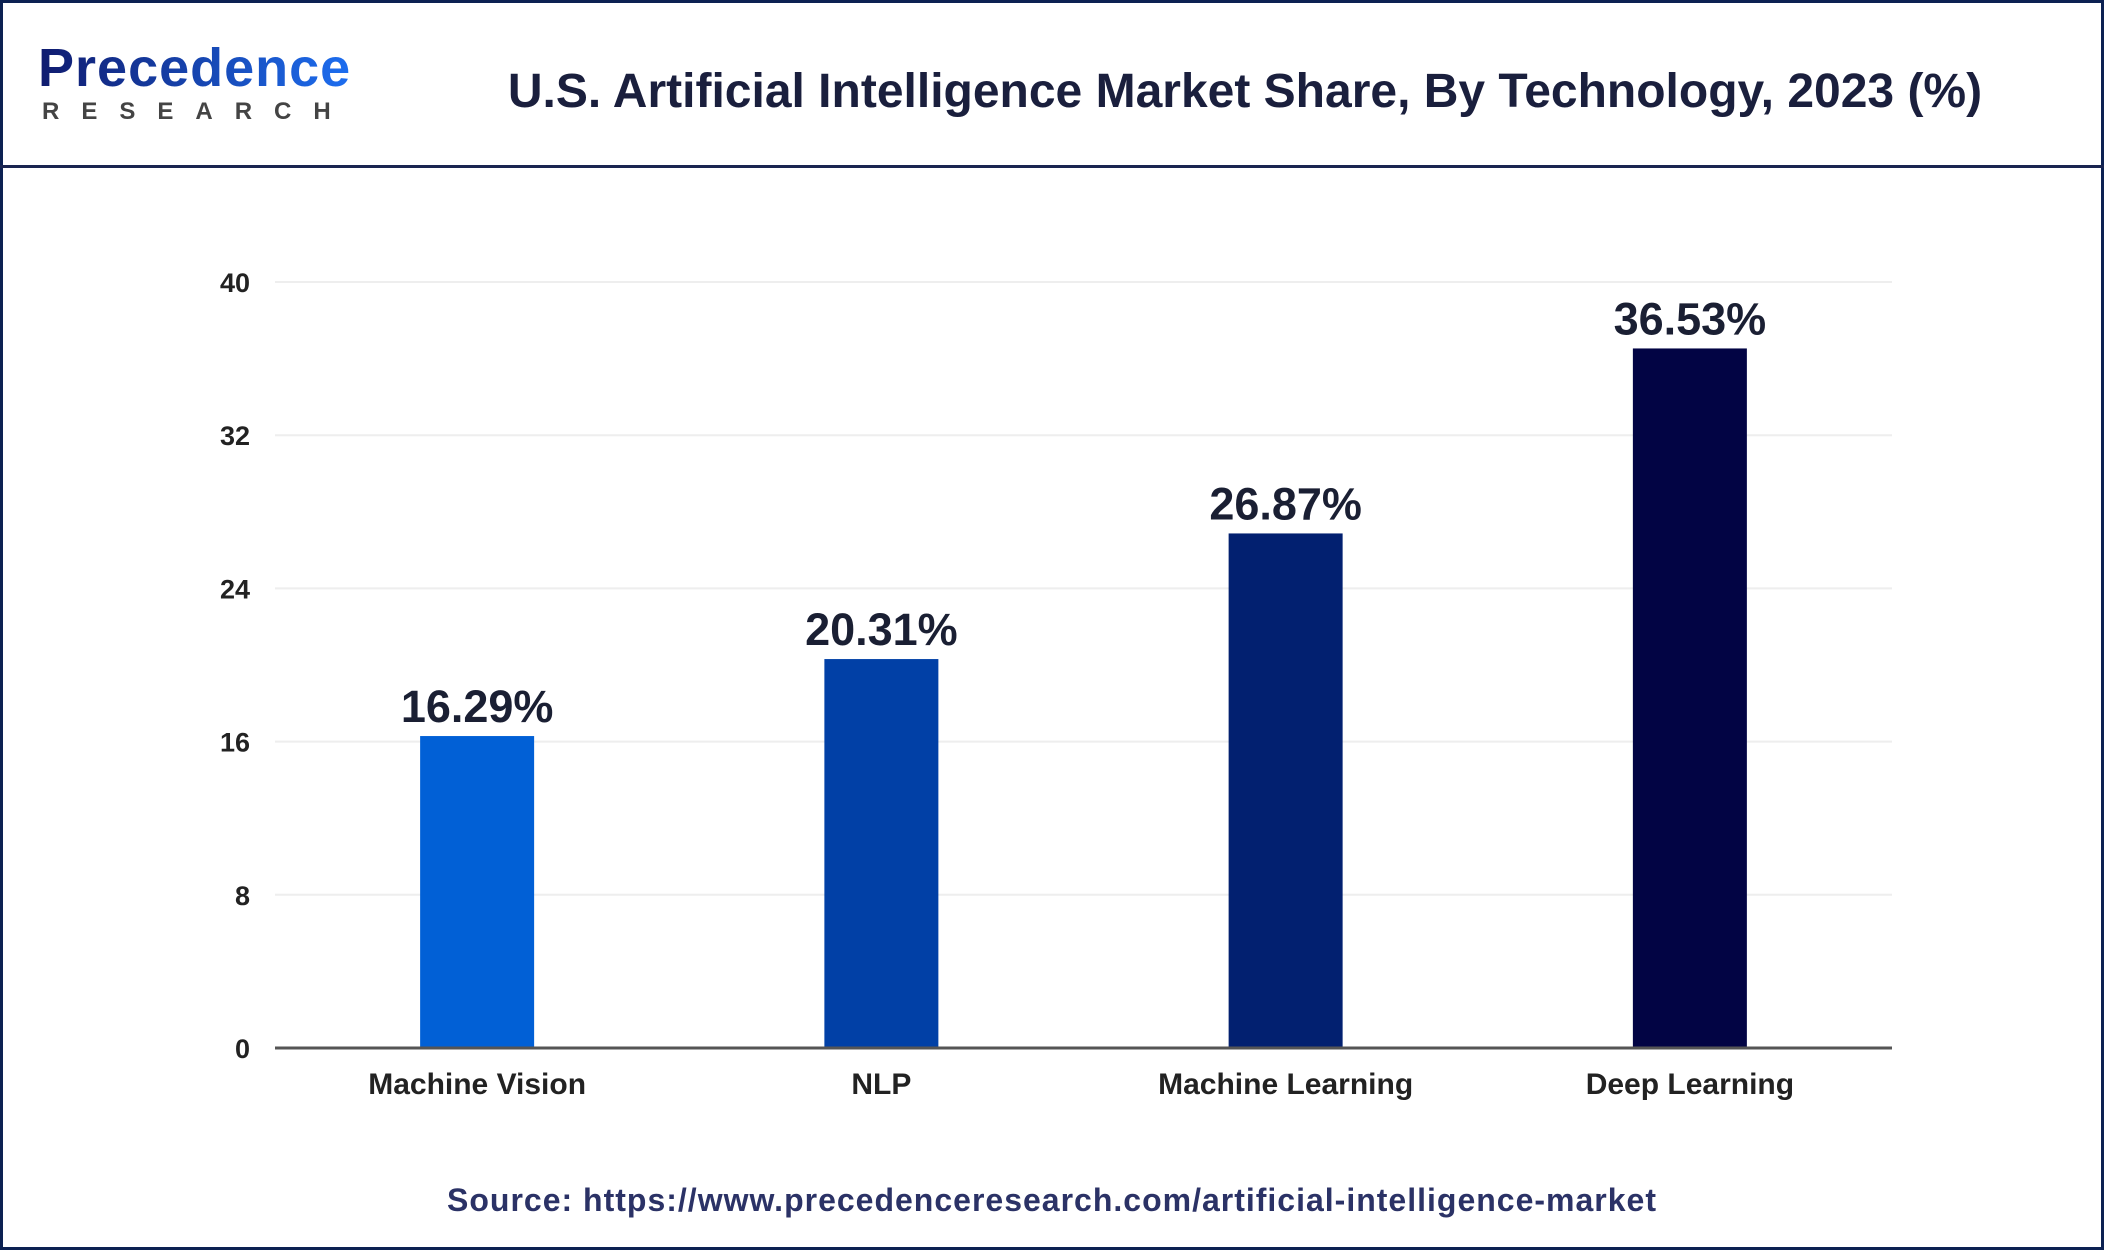 This screenshot has width=2104, height=1250. What do you see at coordinates (477, 706) in the screenshot?
I see `data-label: 16.29%` at bounding box center [477, 706].